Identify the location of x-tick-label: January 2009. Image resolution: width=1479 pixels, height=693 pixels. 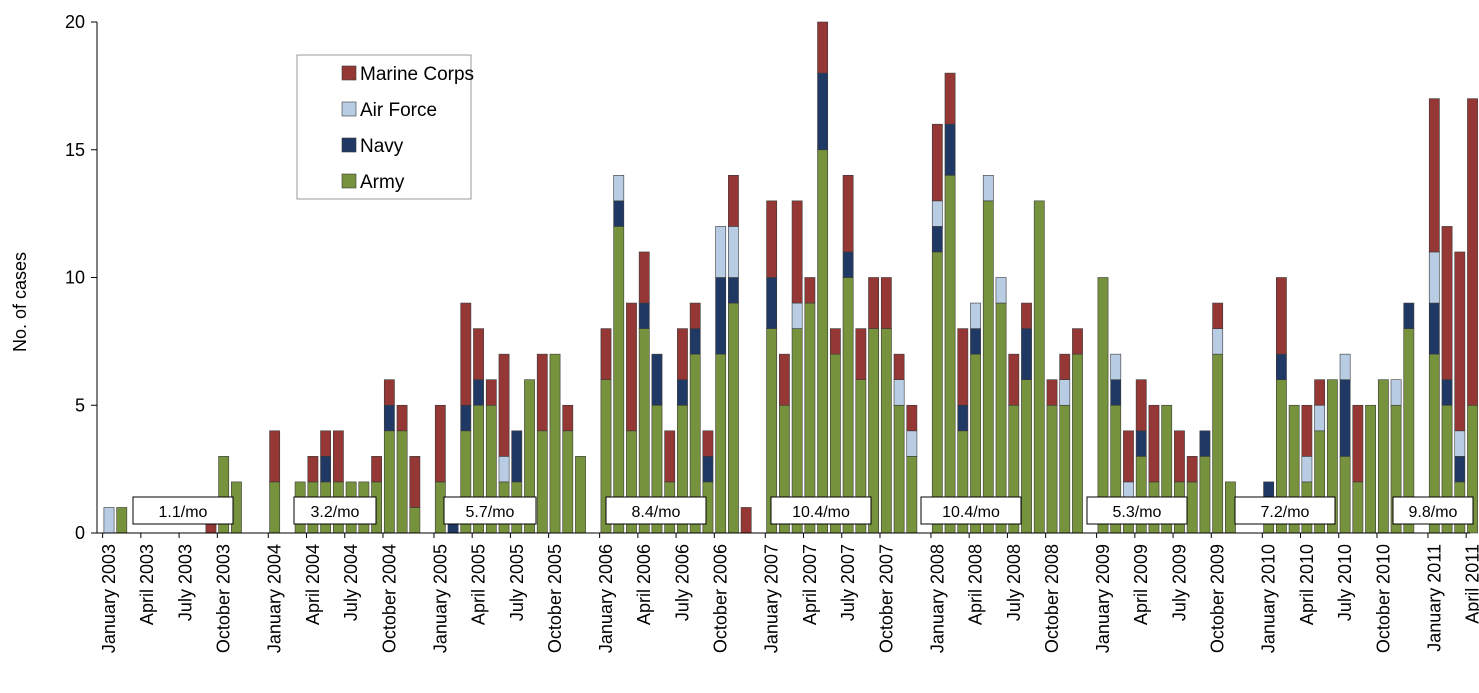
(1103, 598).